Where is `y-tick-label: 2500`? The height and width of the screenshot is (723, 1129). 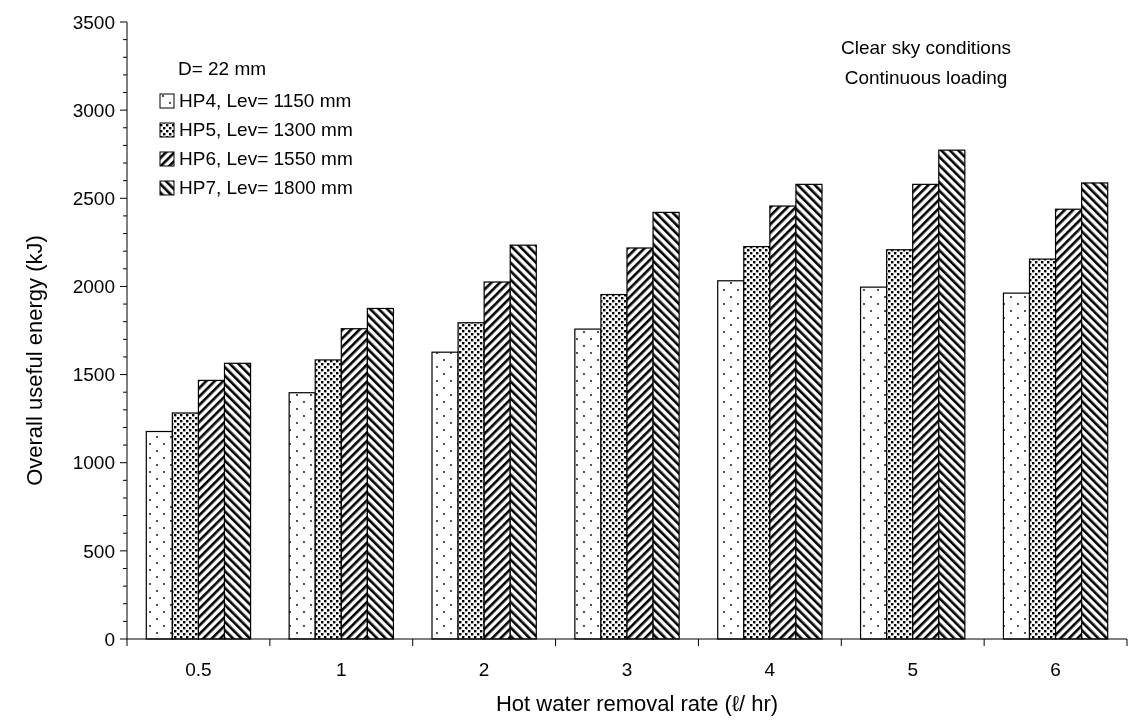
y-tick-label: 2500 is located at coordinates (93, 198).